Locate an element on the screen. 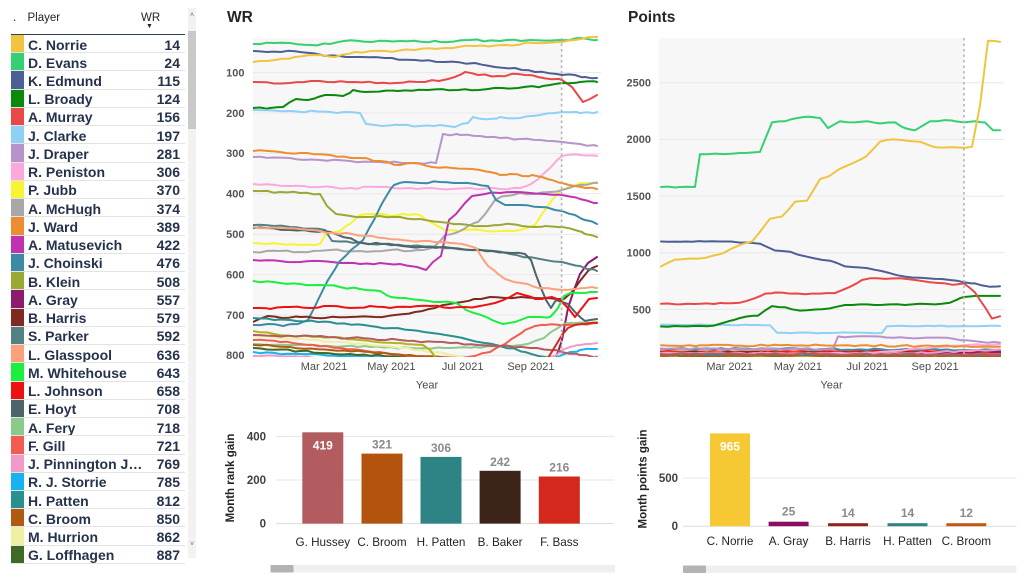 This screenshot has height=582, width=1024. svg-text: 321 is located at coordinates (382, 445).